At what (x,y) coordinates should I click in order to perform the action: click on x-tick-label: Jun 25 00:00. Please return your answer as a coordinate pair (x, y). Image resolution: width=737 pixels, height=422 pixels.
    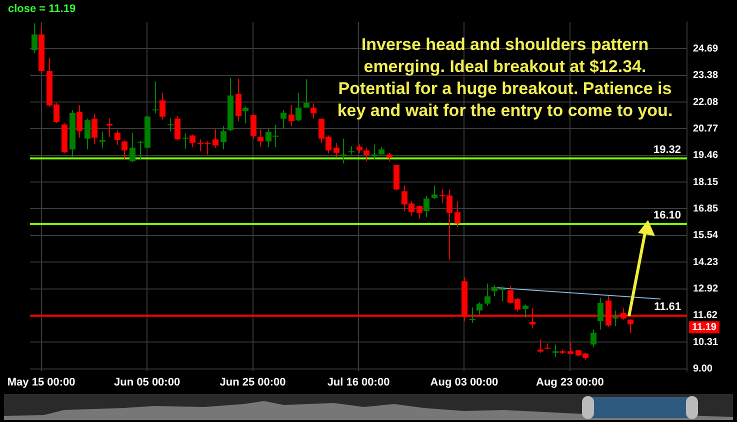
    Looking at the image, I should click on (253, 382).